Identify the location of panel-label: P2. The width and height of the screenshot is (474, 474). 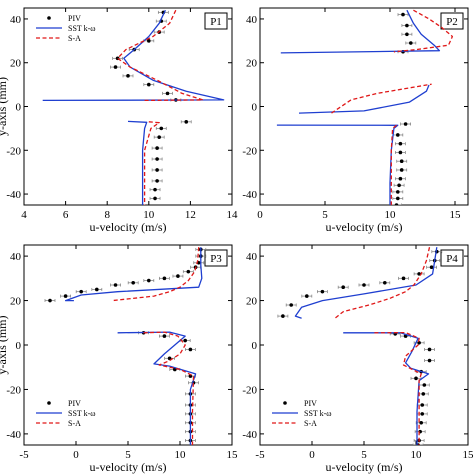
(452, 22).